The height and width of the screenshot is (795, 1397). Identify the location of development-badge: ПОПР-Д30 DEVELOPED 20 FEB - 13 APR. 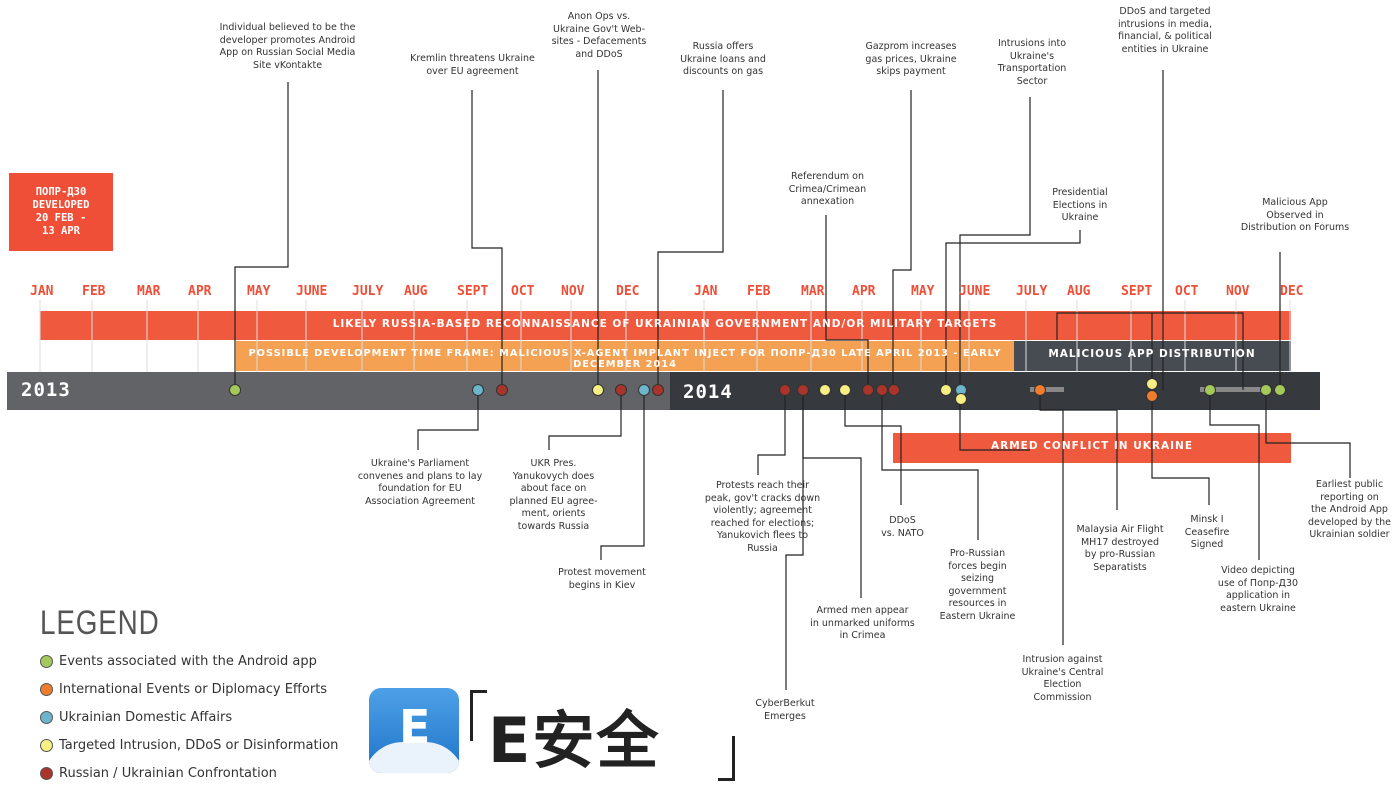
(61, 212).